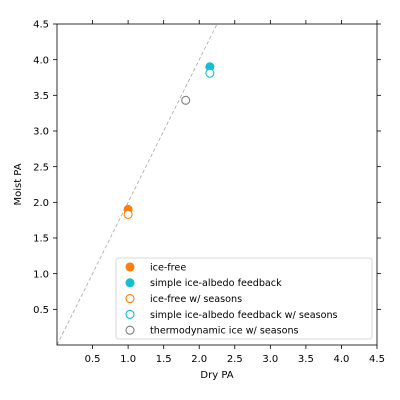  What do you see at coordinates (41, 25) in the screenshot?
I see `y-tick-label: 4.5` at bounding box center [41, 25].